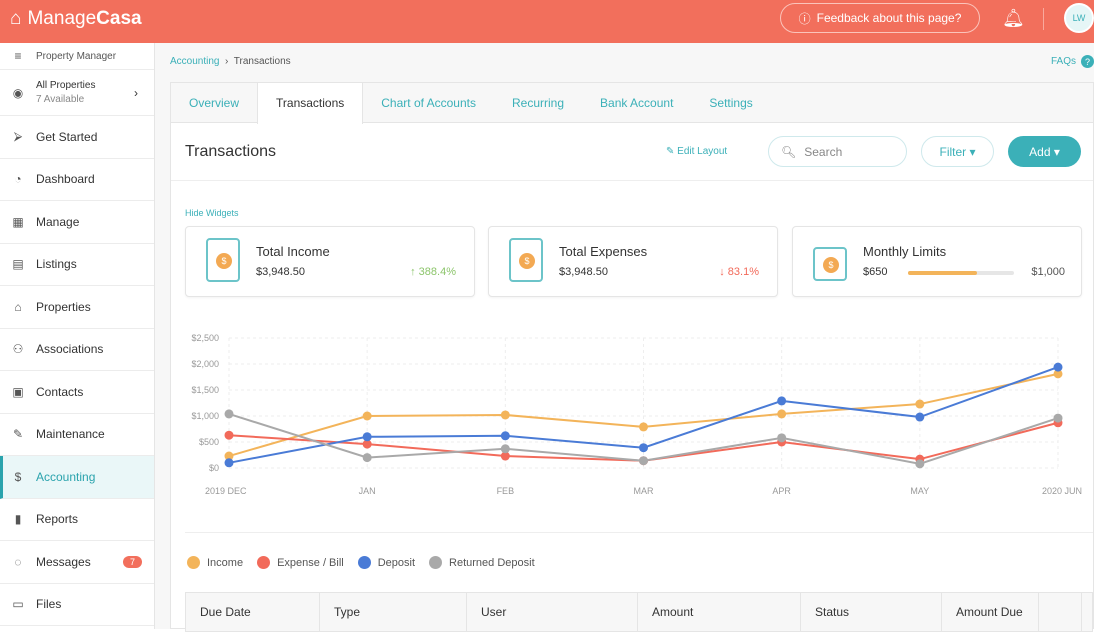 The image size is (1094, 632). What do you see at coordinates (1079, 18) in the screenshot?
I see `avatar: LW` at bounding box center [1079, 18].